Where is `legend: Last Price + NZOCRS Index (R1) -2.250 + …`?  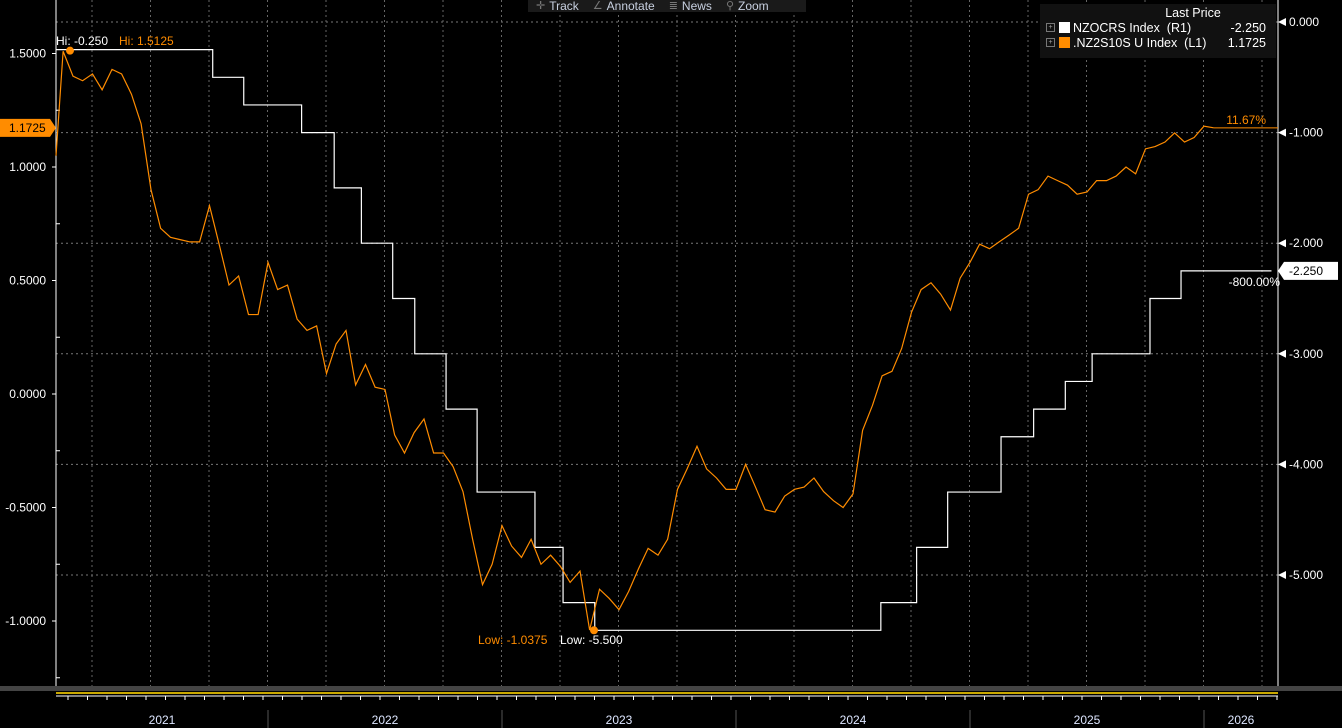
legend: Last Price + NZOCRS Index (R1) -2.250 + … is located at coordinates (1158, 31).